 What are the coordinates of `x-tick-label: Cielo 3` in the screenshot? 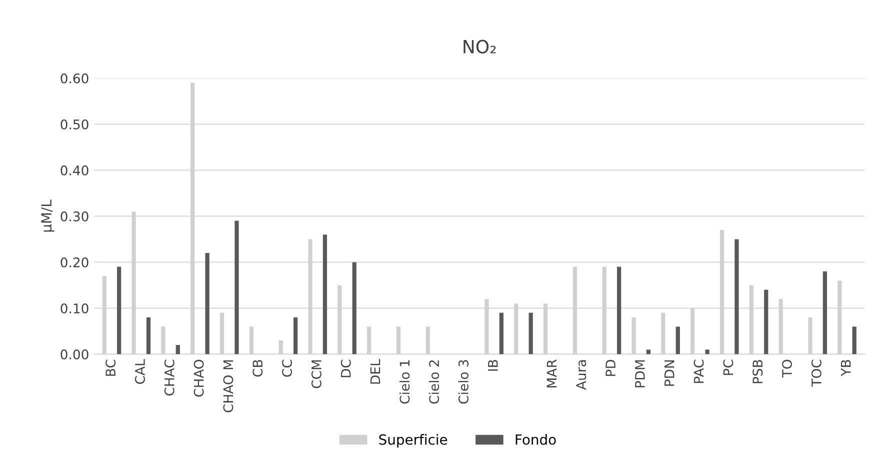 It's located at (463, 382).